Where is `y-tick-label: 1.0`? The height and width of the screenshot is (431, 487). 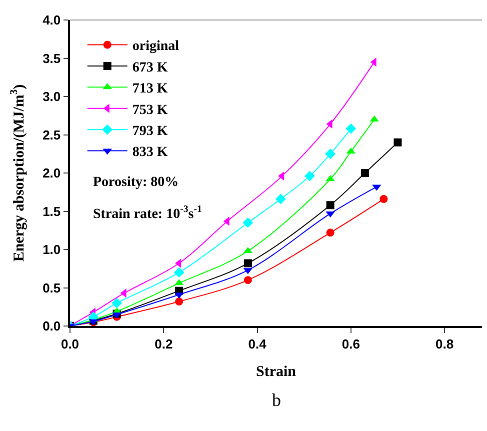 y-tick-label: 1.0 is located at coordinates (51, 250).